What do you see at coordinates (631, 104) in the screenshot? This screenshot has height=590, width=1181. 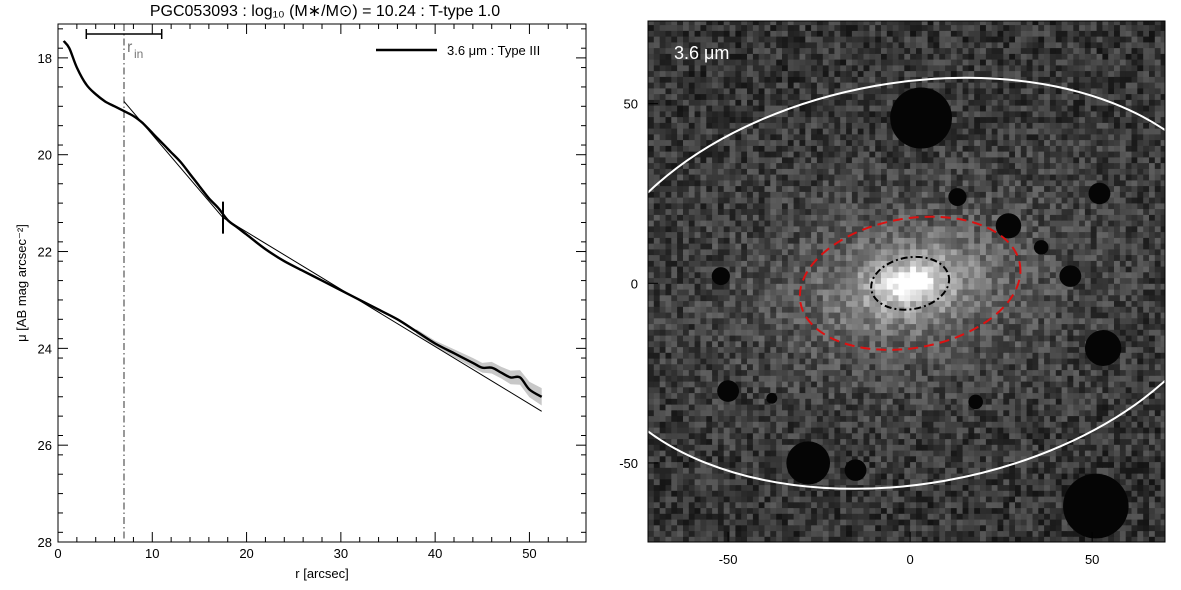 I see `image-y-tick-label: 50` at bounding box center [631, 104].